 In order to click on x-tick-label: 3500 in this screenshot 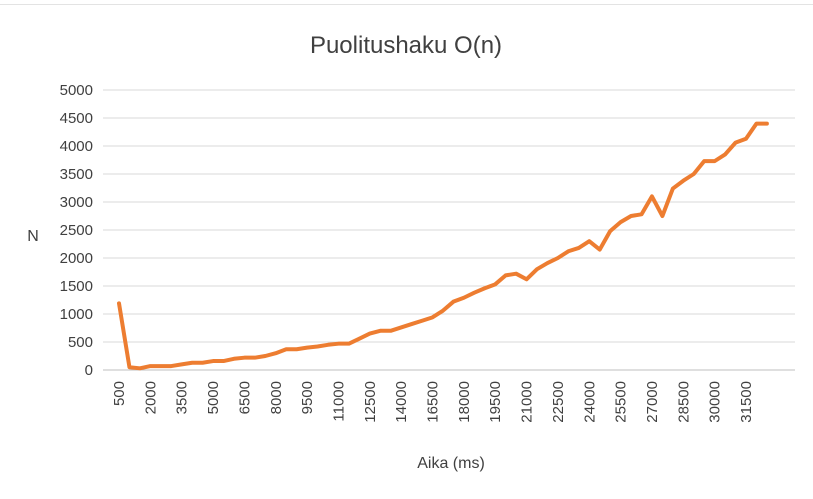, I will do `click(182, 397)`.